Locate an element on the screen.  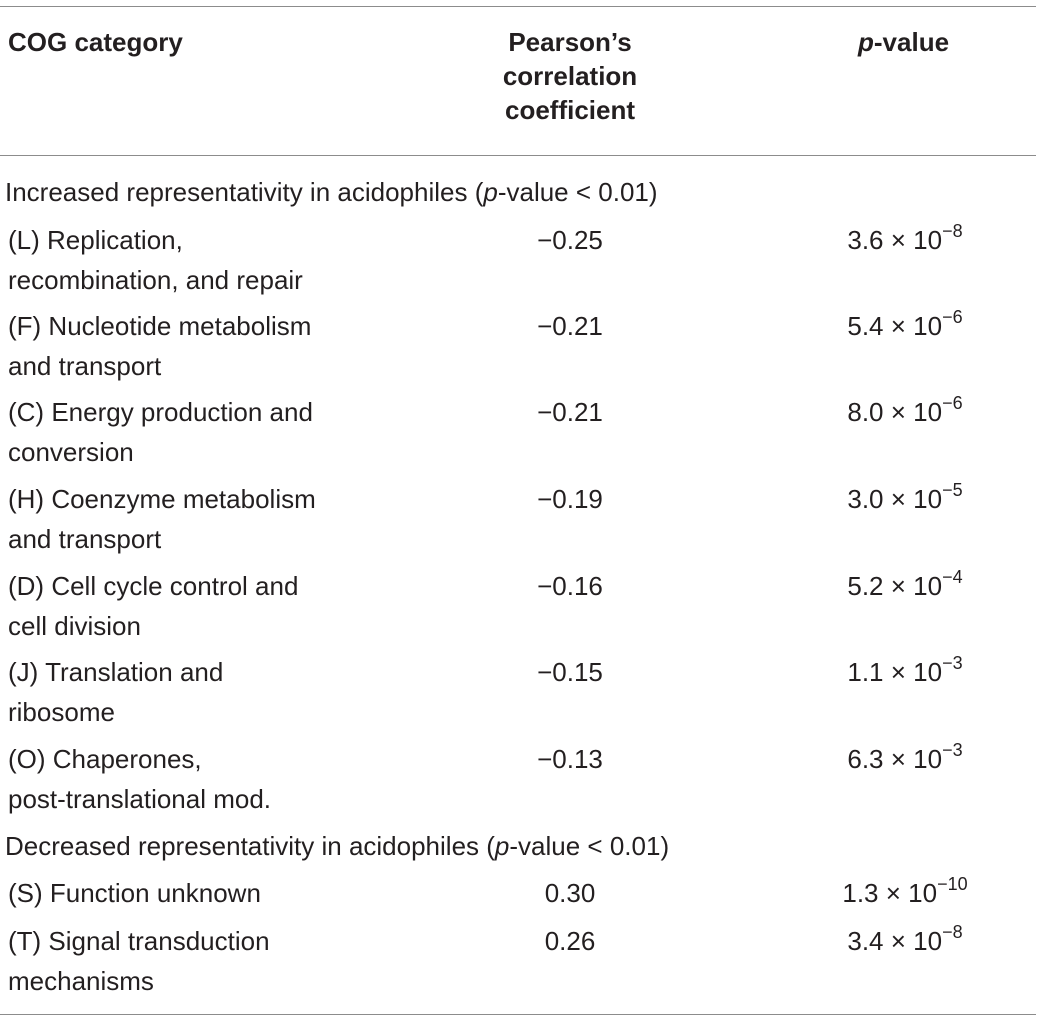
p-base: 5.4 × 10 is located at coordinates (895, 326).